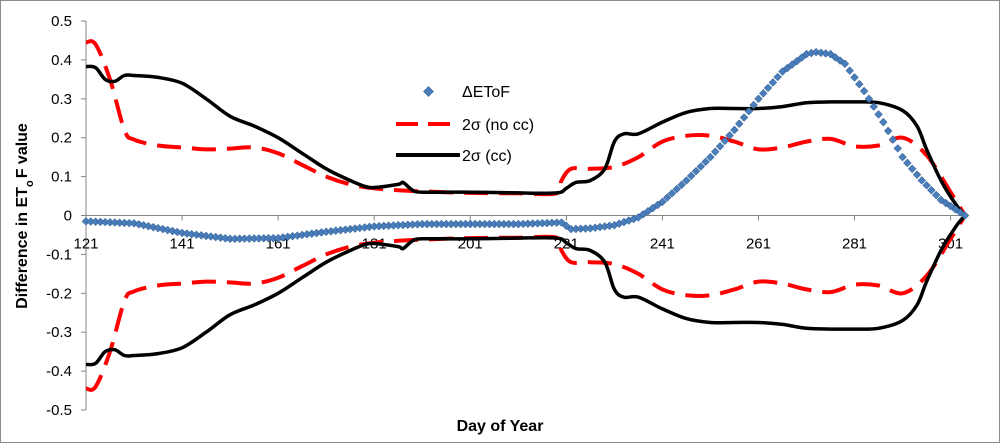 The image size is (1000, 443). Describe the element at coordinates (25, 216) in the screenshot. I see `y-axis-title: Difference in EToF value` at that location.